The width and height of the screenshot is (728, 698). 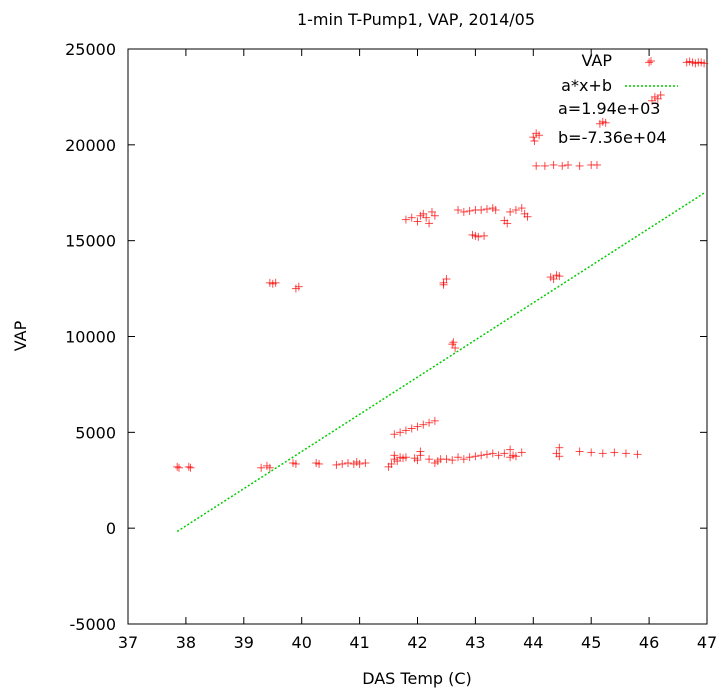 I want to click on x-tick-label: 38, so click(x=186, y=642).